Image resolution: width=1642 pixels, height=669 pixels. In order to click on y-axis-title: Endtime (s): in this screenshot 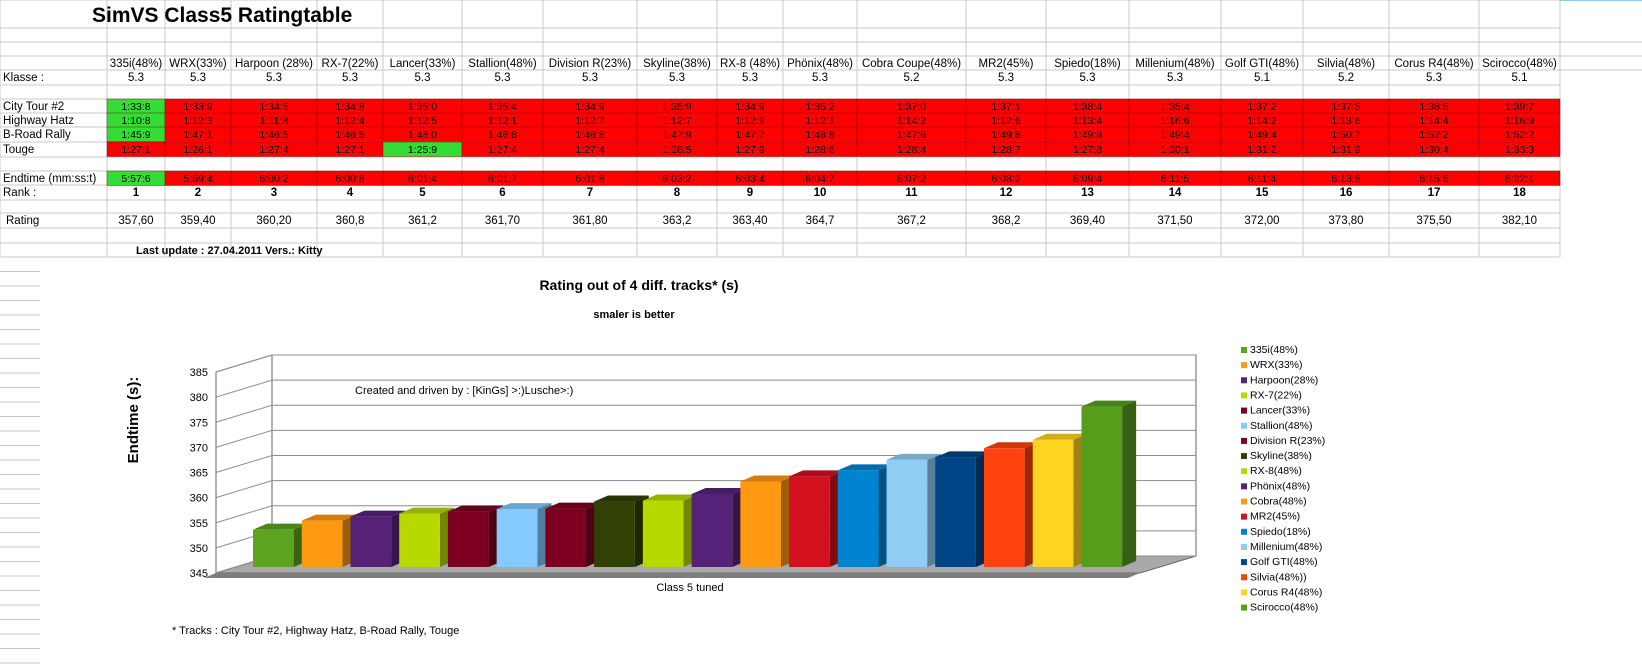, I will do `click(133, 420)`.